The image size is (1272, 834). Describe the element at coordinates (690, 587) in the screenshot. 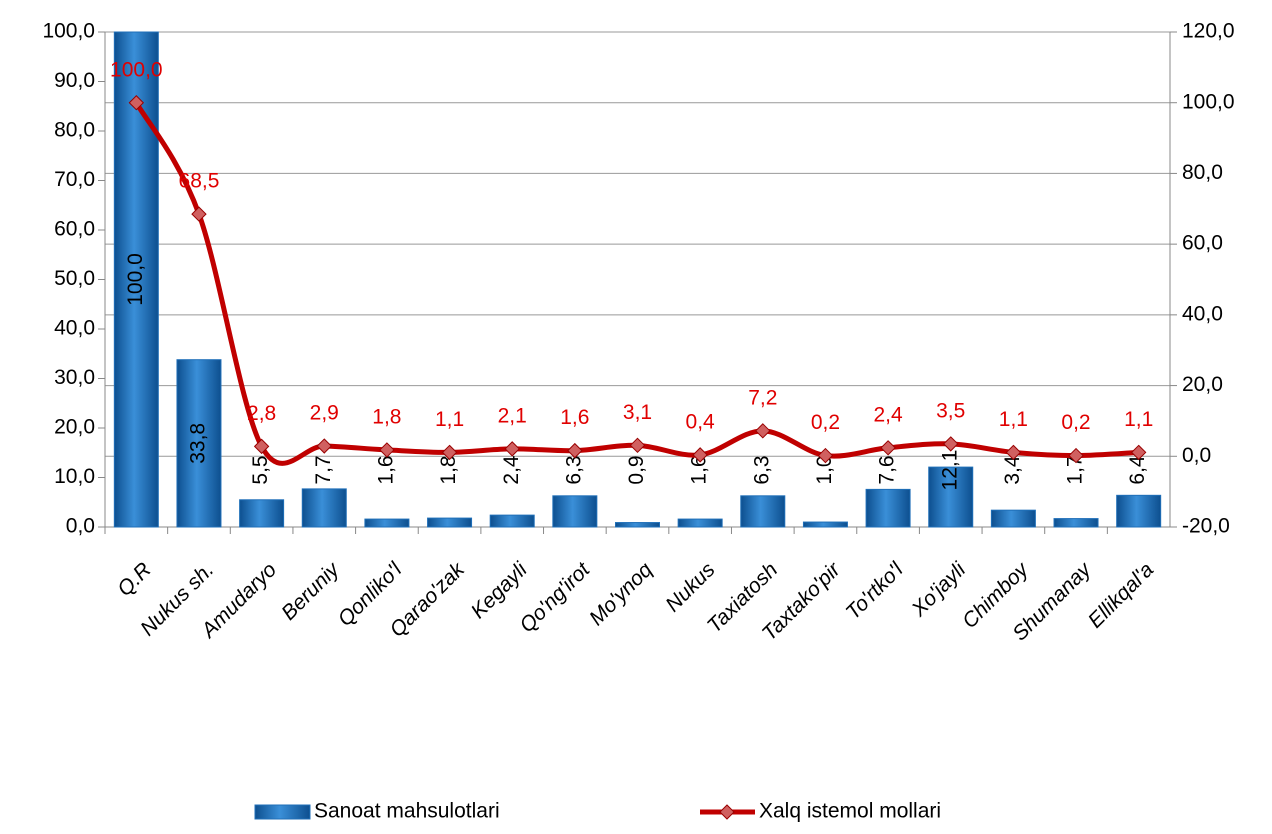

I see `x-tick-label: Nukus` at that location.